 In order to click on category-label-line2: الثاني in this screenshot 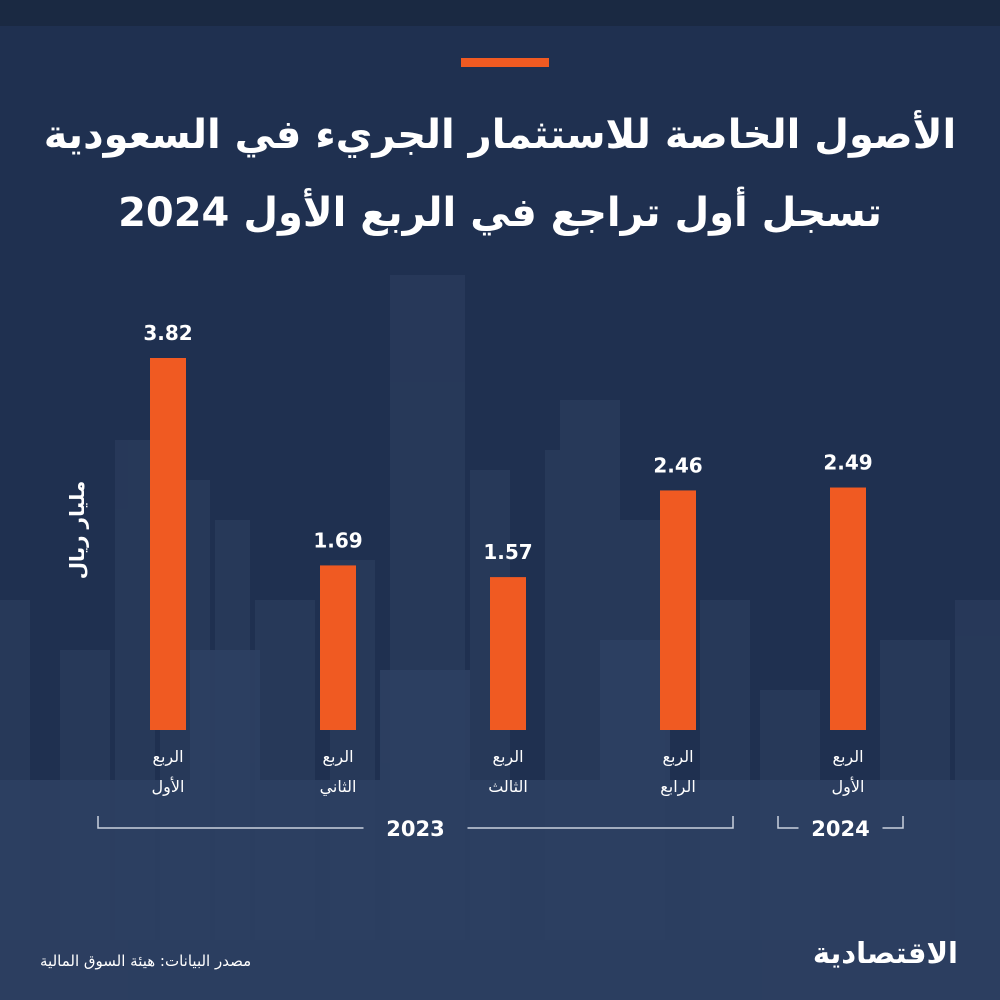, I will do `click(338, 787)`.